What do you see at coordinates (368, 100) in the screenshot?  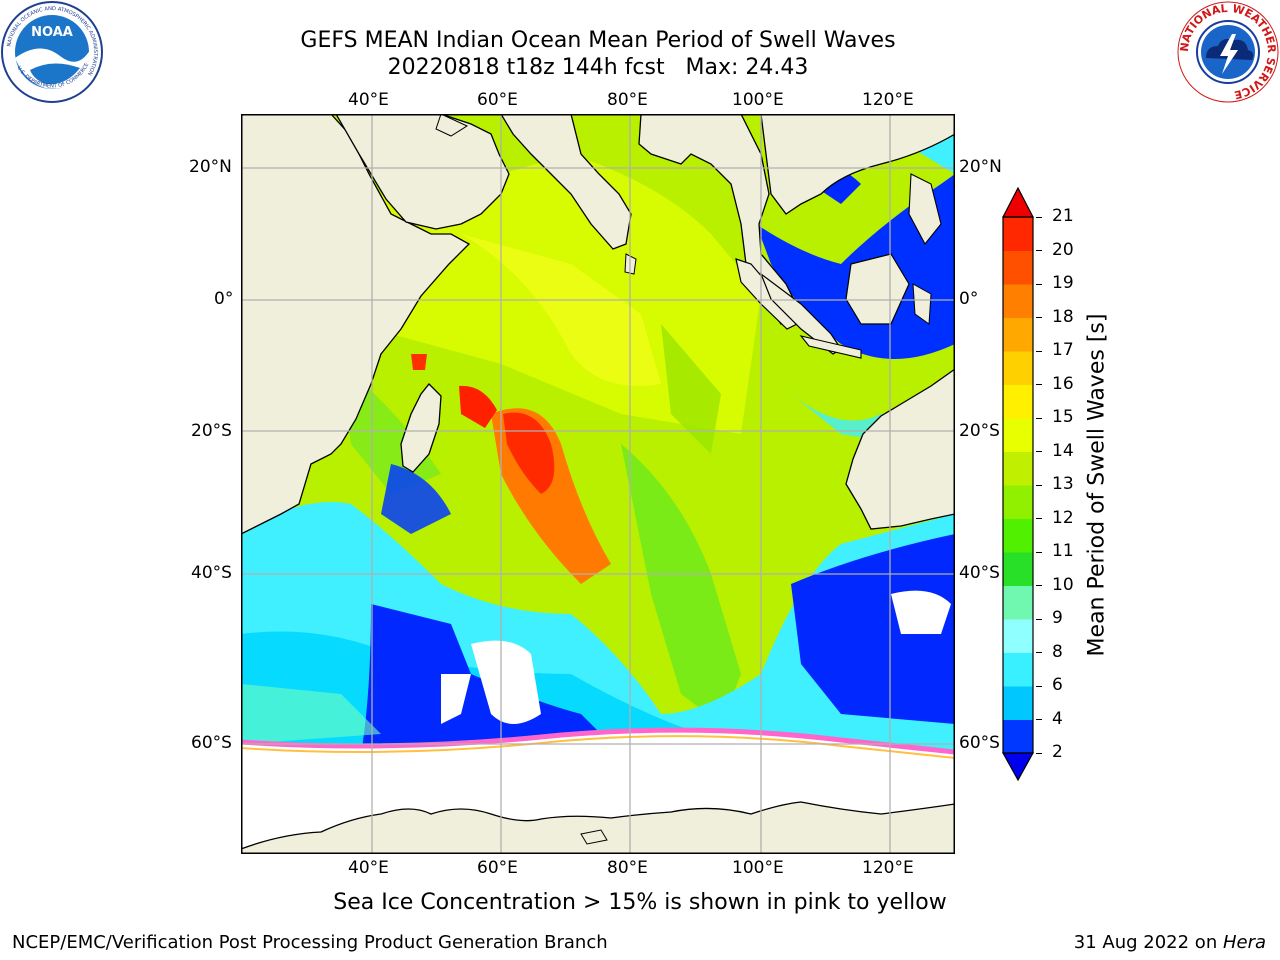 I see `lon-label-top-40e: 40°E` at bounding box center [368, 100].